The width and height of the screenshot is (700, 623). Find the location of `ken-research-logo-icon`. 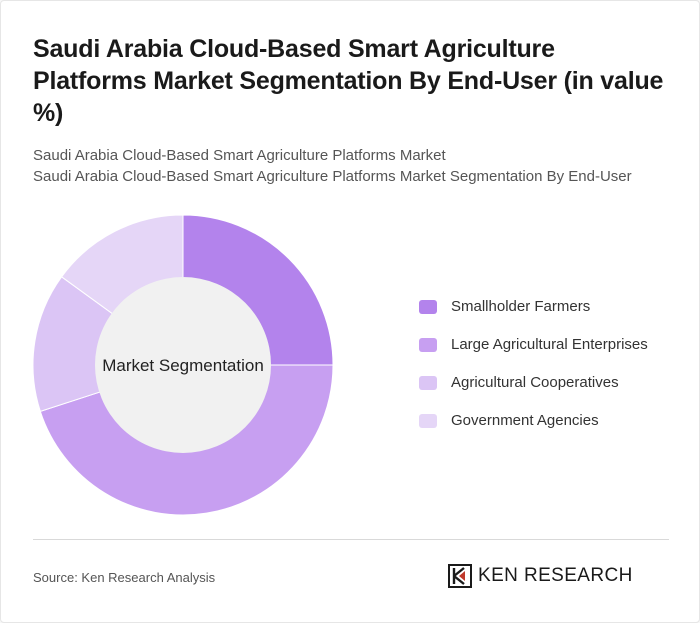

ken-research-logo-icon is located at coordinates (460, 576).